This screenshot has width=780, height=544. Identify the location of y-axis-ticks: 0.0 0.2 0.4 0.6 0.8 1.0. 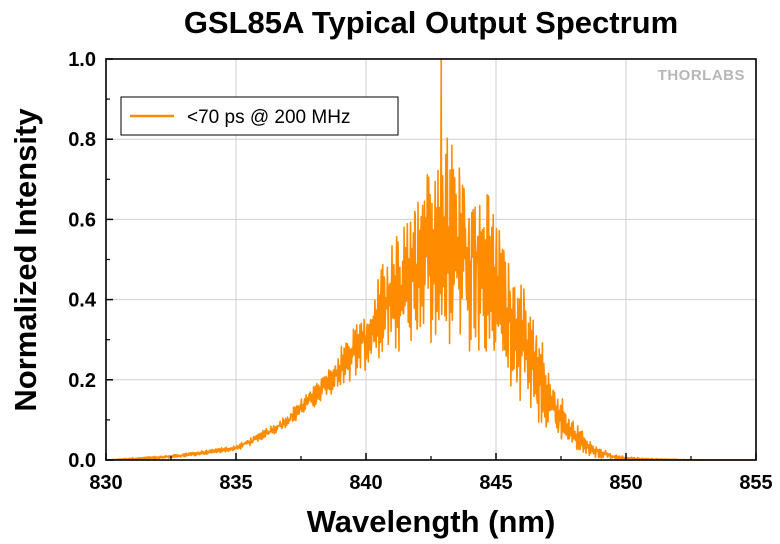
(90, 260).